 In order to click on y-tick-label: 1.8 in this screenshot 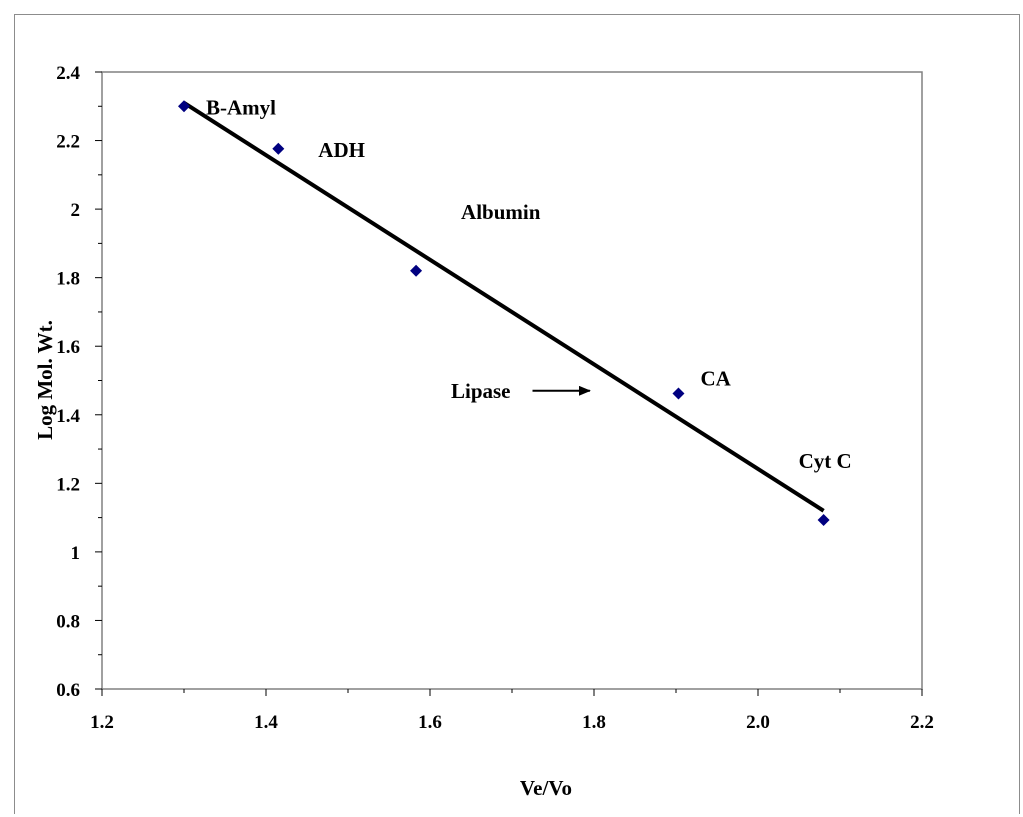, I will do `click(68, 279)`.